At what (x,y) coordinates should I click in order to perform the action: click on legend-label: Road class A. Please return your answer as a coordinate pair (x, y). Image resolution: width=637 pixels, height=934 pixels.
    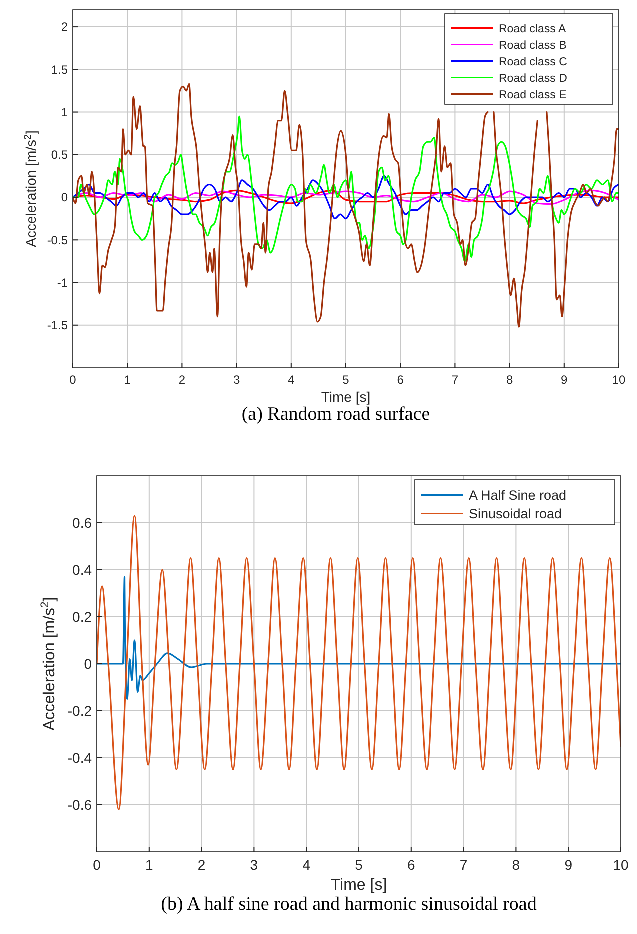
    Looking at the image, I should click on (532, 29).